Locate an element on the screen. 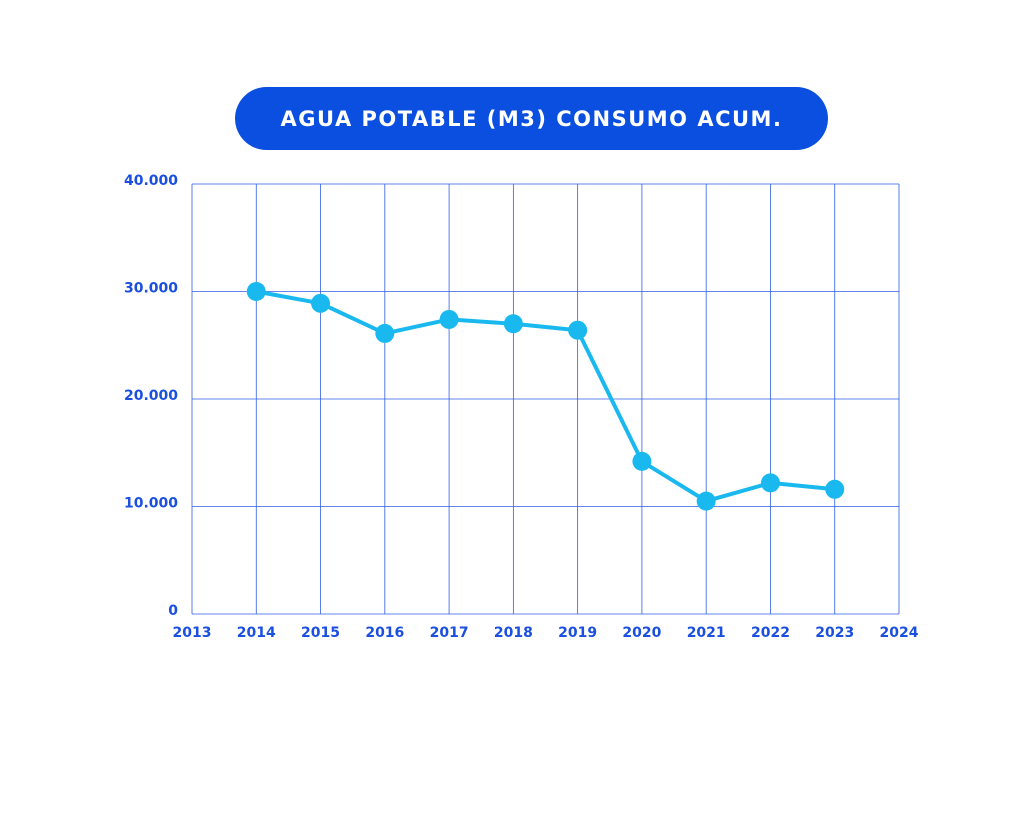 Image resolution: width=1024 pixels, height=839 pixels. y-tick-label: 20.000 is located at coordinates (151, 396).